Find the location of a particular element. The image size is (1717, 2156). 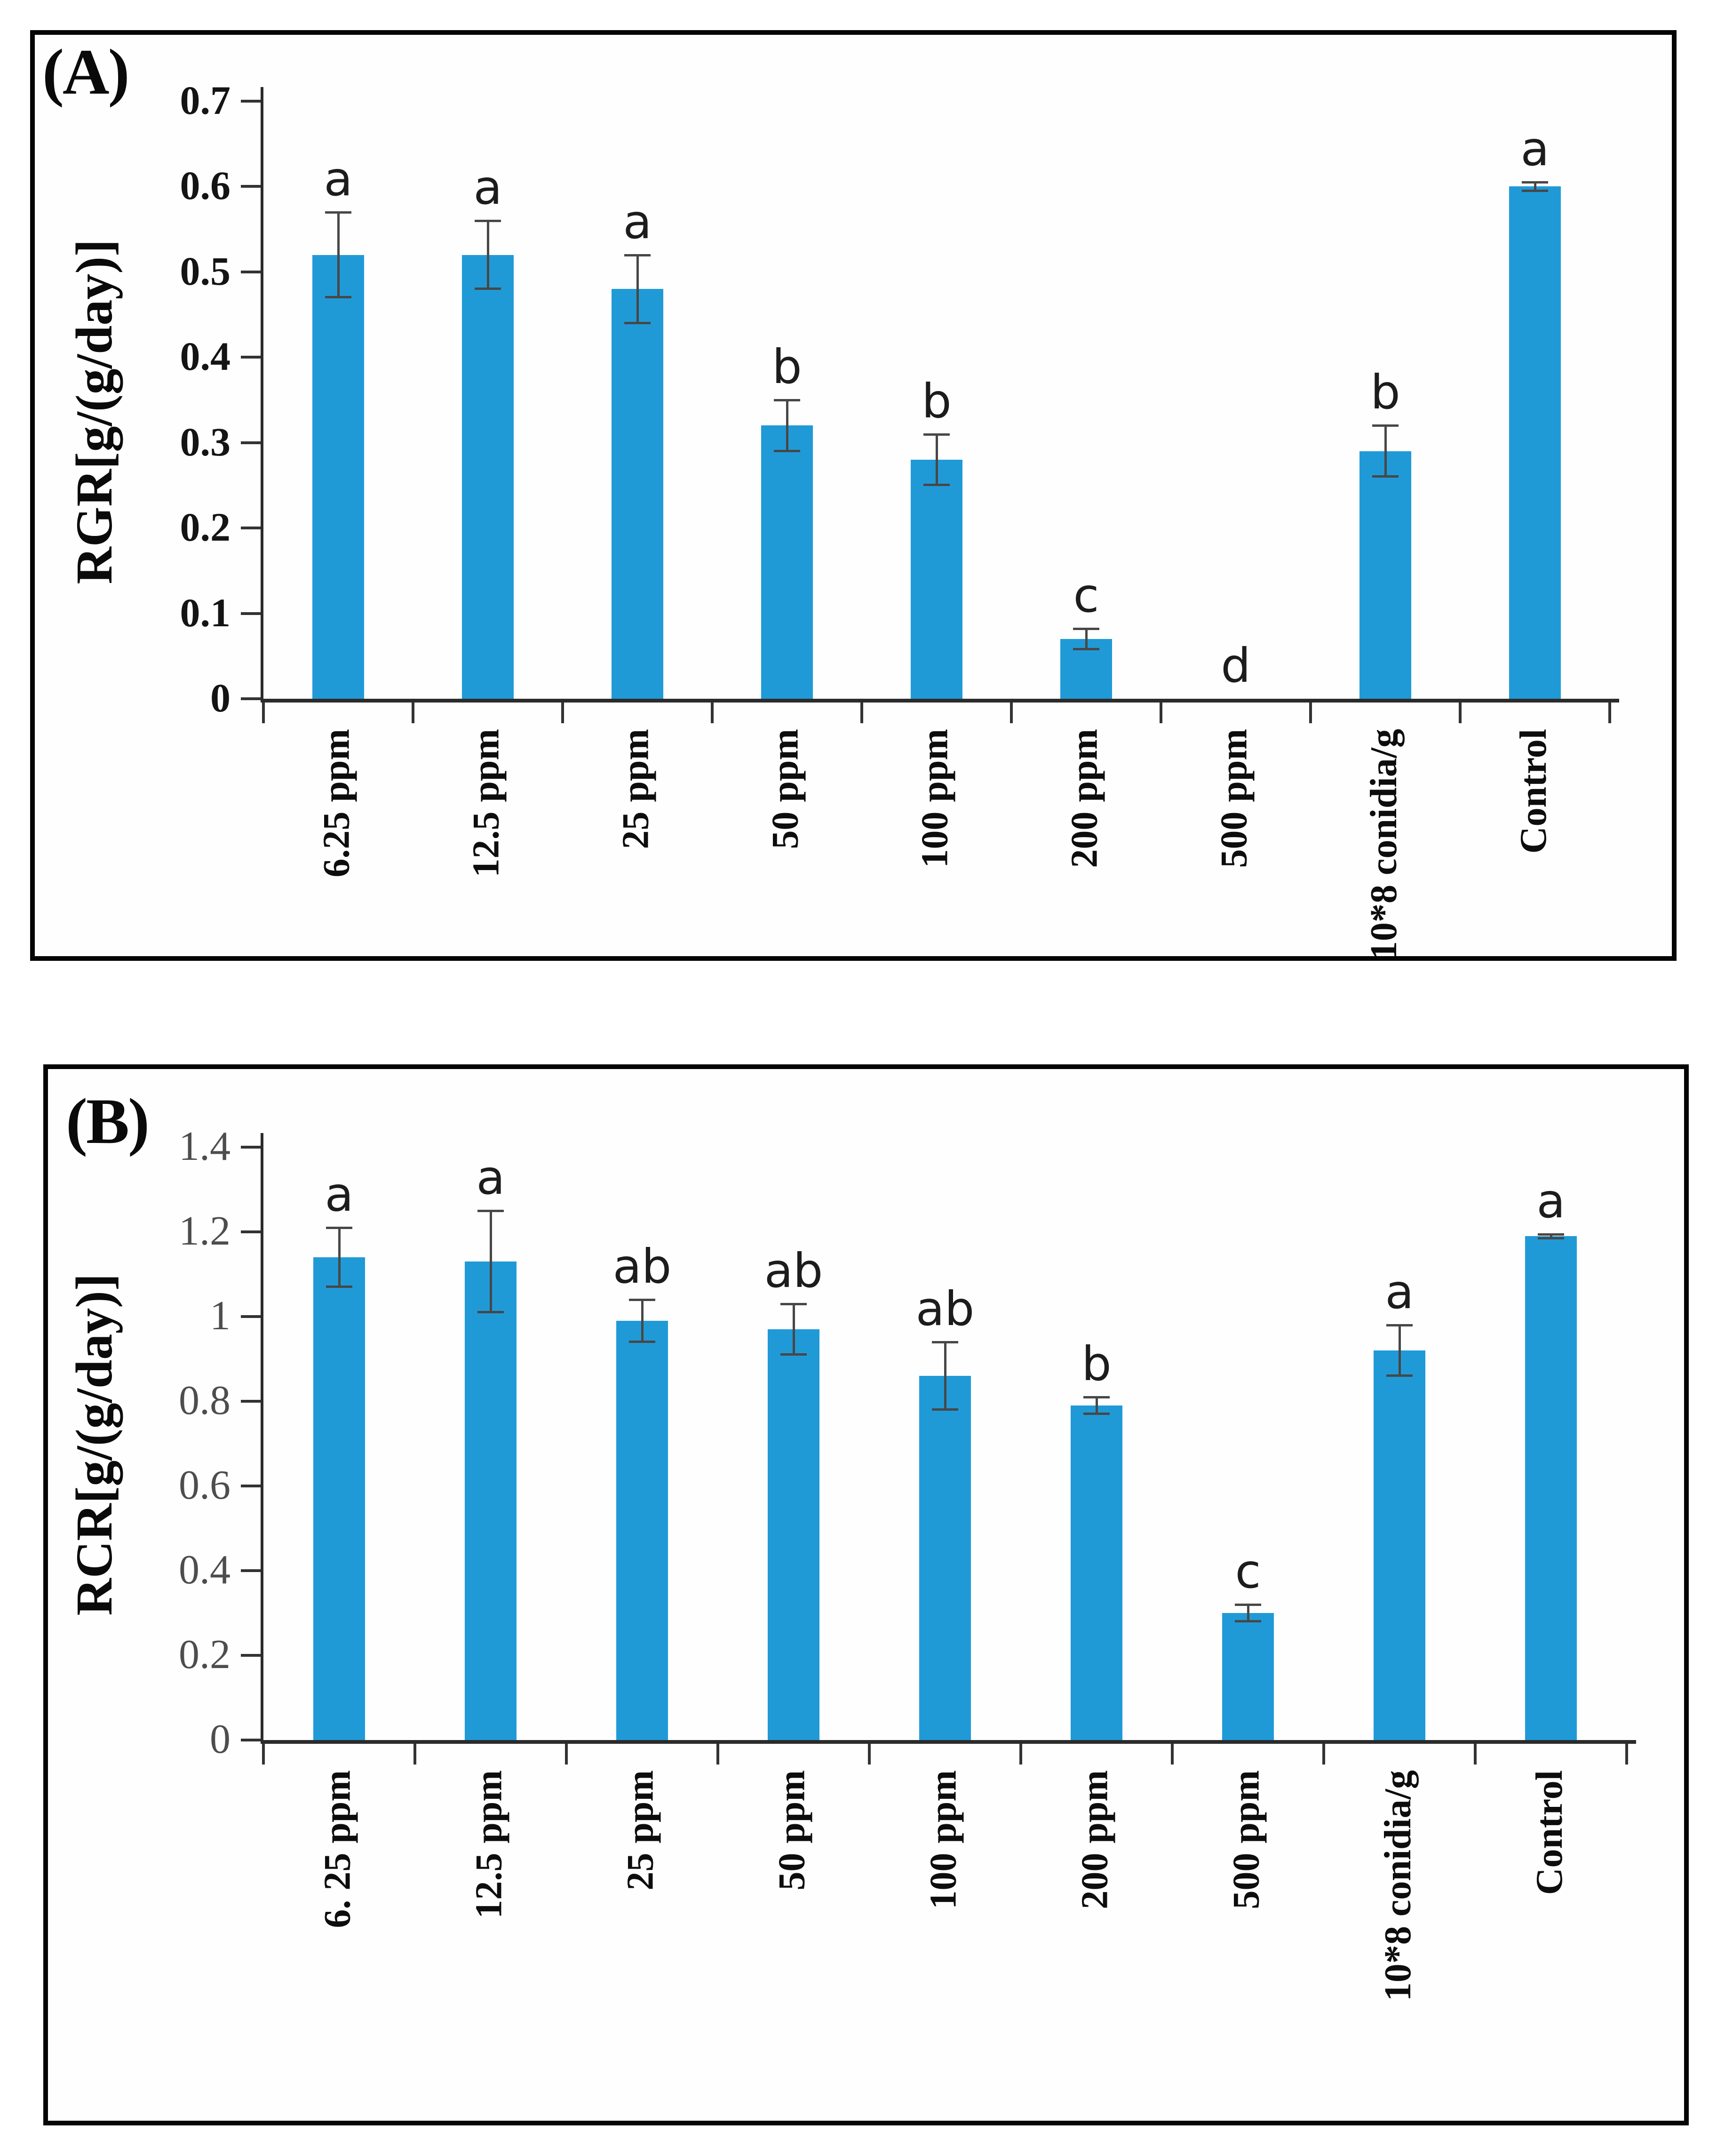

y-tick-label: 0.3 is located at coordinates (206, 441).